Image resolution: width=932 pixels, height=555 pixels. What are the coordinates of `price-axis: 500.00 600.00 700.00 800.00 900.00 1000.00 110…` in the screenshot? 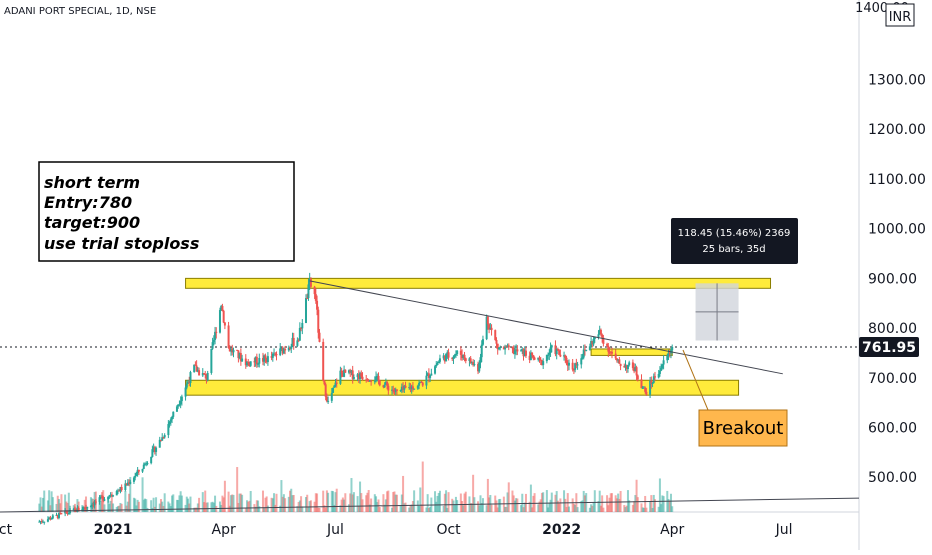 It's located at (897, 280).